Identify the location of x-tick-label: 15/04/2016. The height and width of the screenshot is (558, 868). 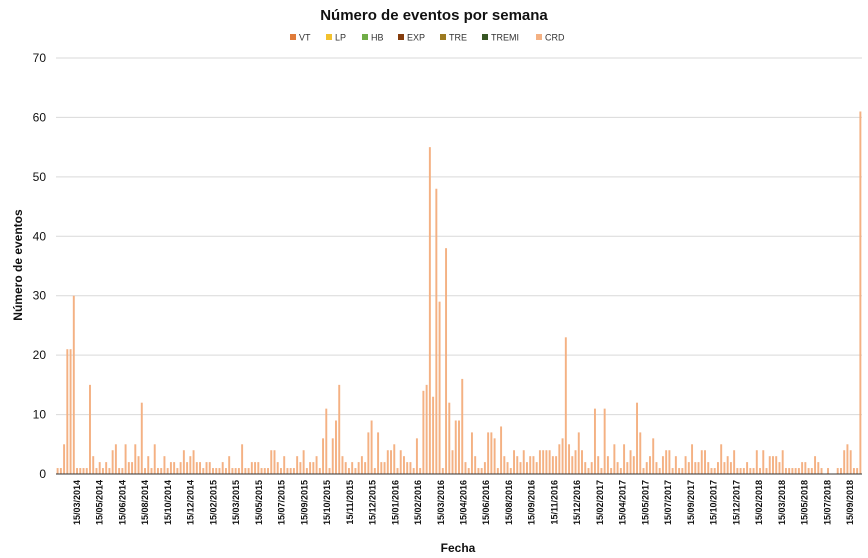
(464, 502).